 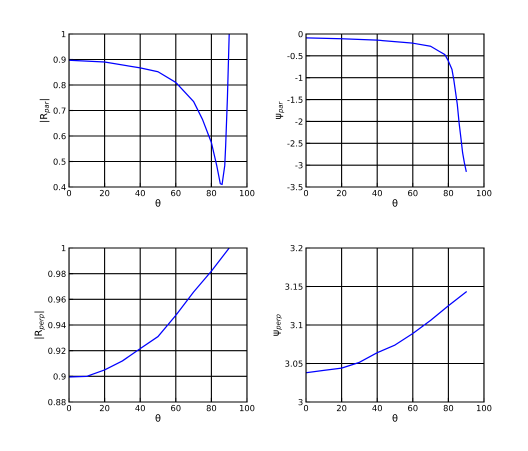 I want to click on y-axis-title: ψ$_{par}$, so click(x=280, y=110).